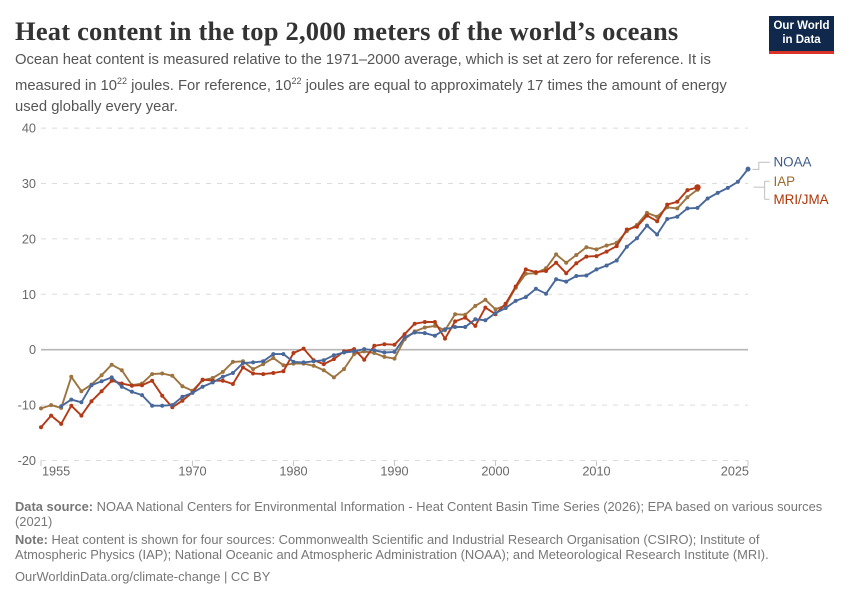 Image resolution: width=850 pixels, height=600 pixels. I want to click on svg-text: 0, so click(32, 350).